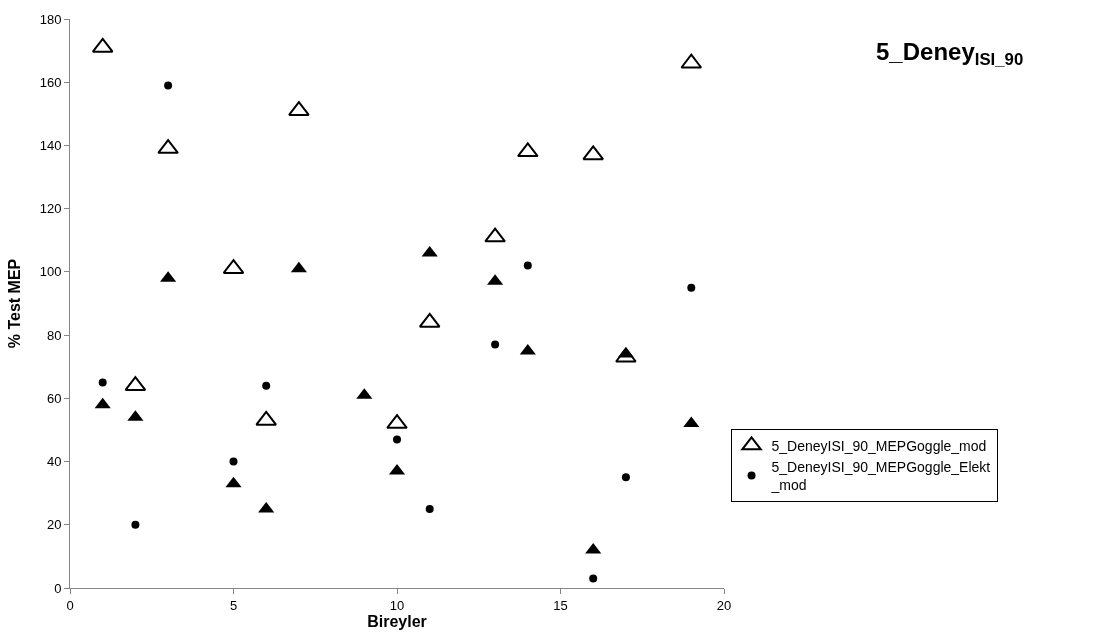 The image size is (1119, 638). Describe the element at coordinates (50, 82) in the screenshot. I see `y-tick-label: 160` at that location.